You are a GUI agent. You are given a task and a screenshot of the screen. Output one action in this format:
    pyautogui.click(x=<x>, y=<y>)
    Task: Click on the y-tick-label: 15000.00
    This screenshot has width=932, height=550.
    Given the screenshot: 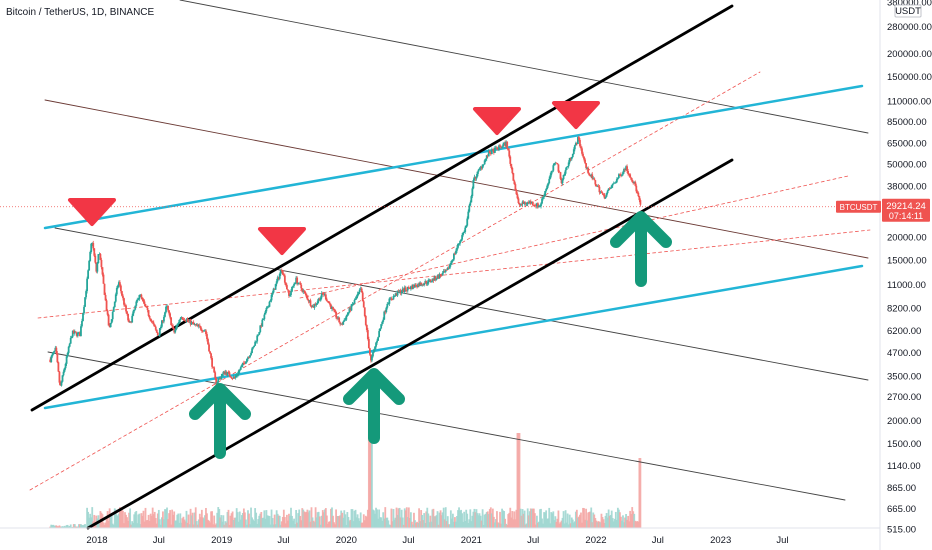 What is the action you would take?
    pyautogui.click(x=907, y=260)
    